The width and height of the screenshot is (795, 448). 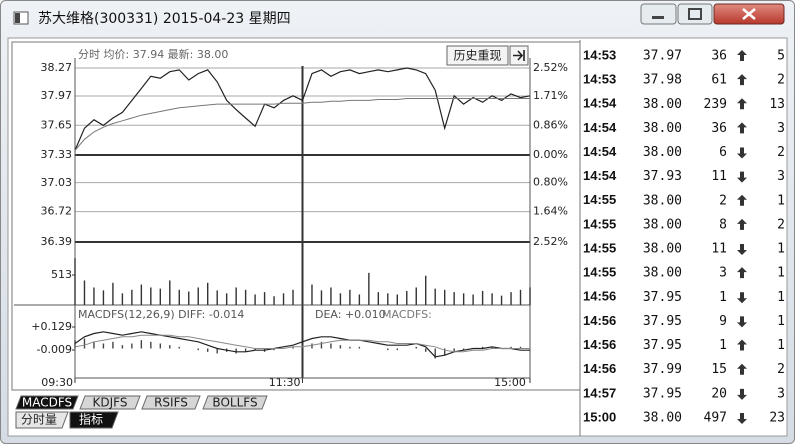 What do you see at coordinates (510, 382) in the screenshot?
I see `x-tick-label: 15:00` at bounding box center [510, 382].